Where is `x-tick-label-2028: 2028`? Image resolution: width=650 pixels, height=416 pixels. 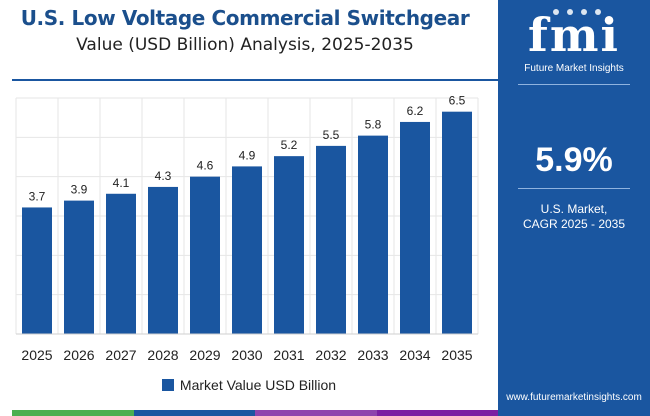
x-tick-label-2028: 2028 is located at coordinates (162, 355).